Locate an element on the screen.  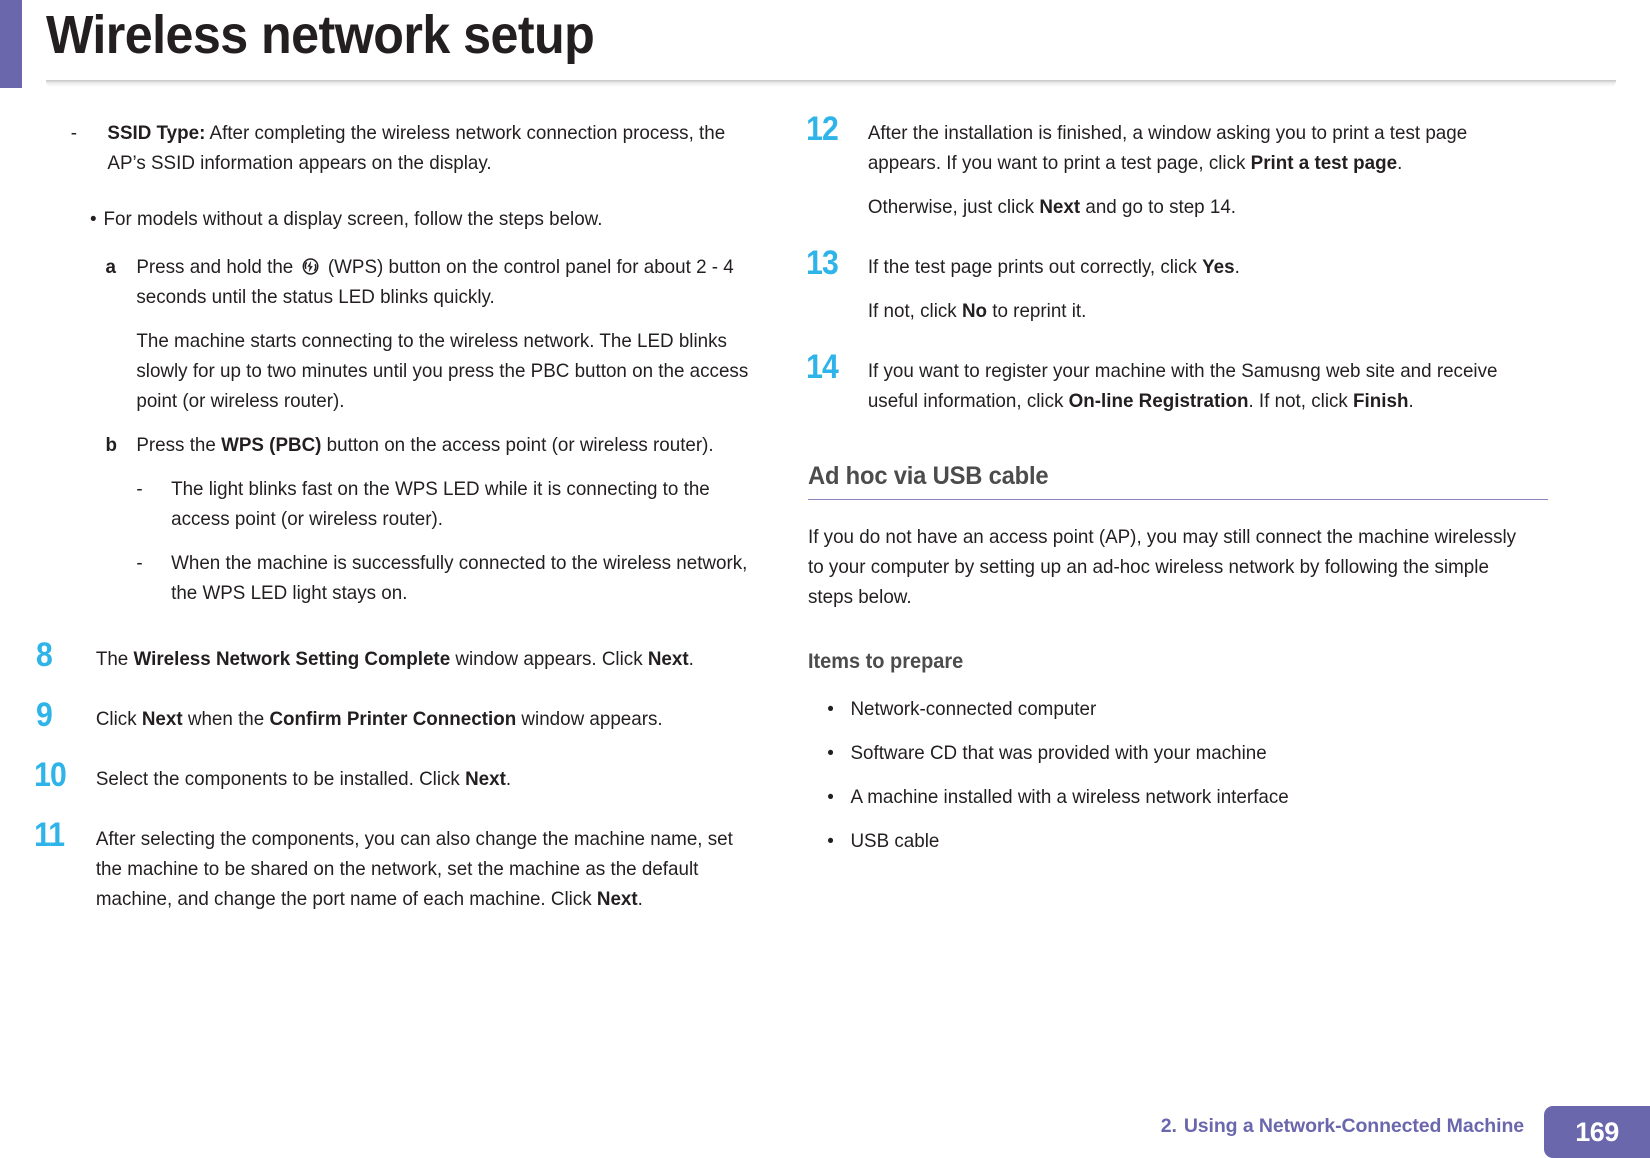
ssid-type-label: SSID Type: is located at coordinates (156, 133).